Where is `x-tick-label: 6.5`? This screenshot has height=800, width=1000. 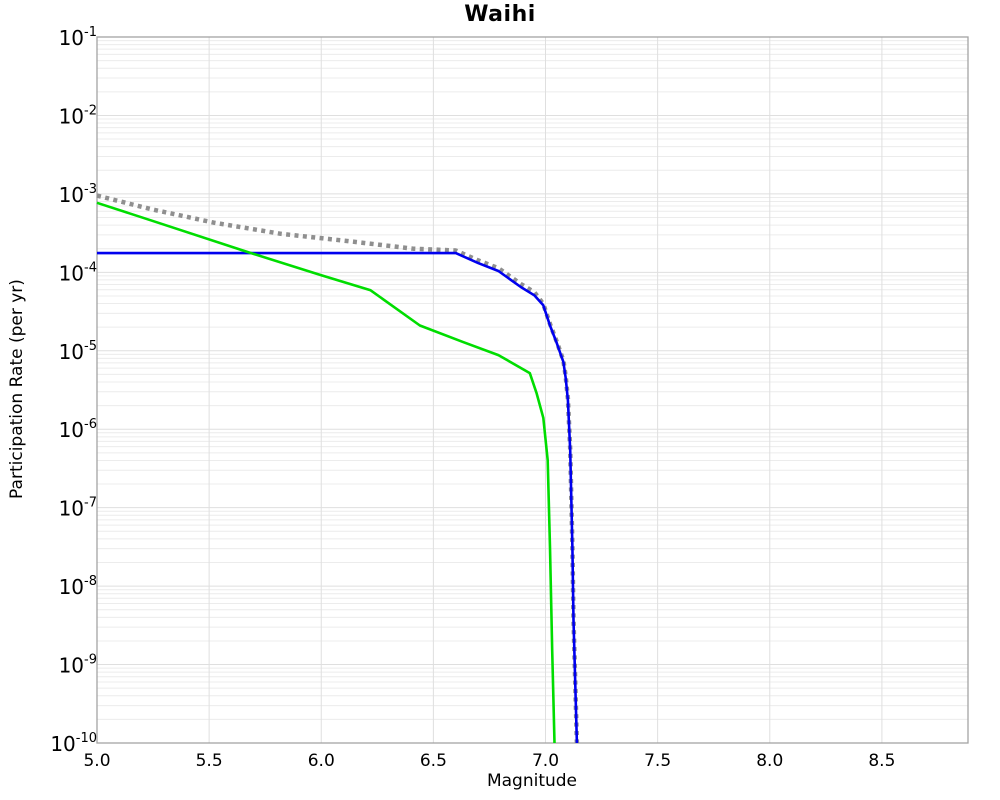
x-tick-label: 6.5 is located at coordinates (433, 761).